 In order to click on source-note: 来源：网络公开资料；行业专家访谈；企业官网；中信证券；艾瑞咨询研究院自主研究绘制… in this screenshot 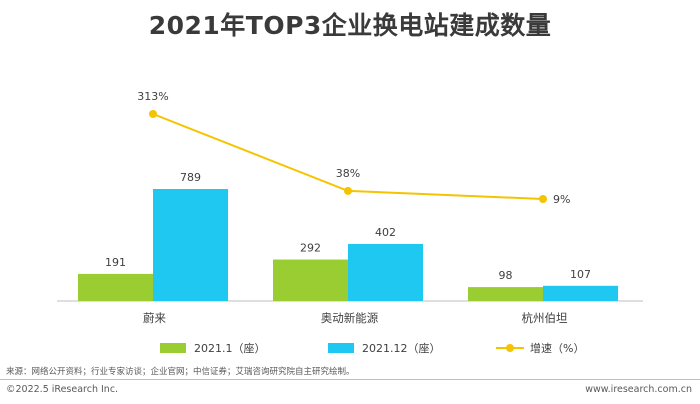, I will do `click(180, 372)`.